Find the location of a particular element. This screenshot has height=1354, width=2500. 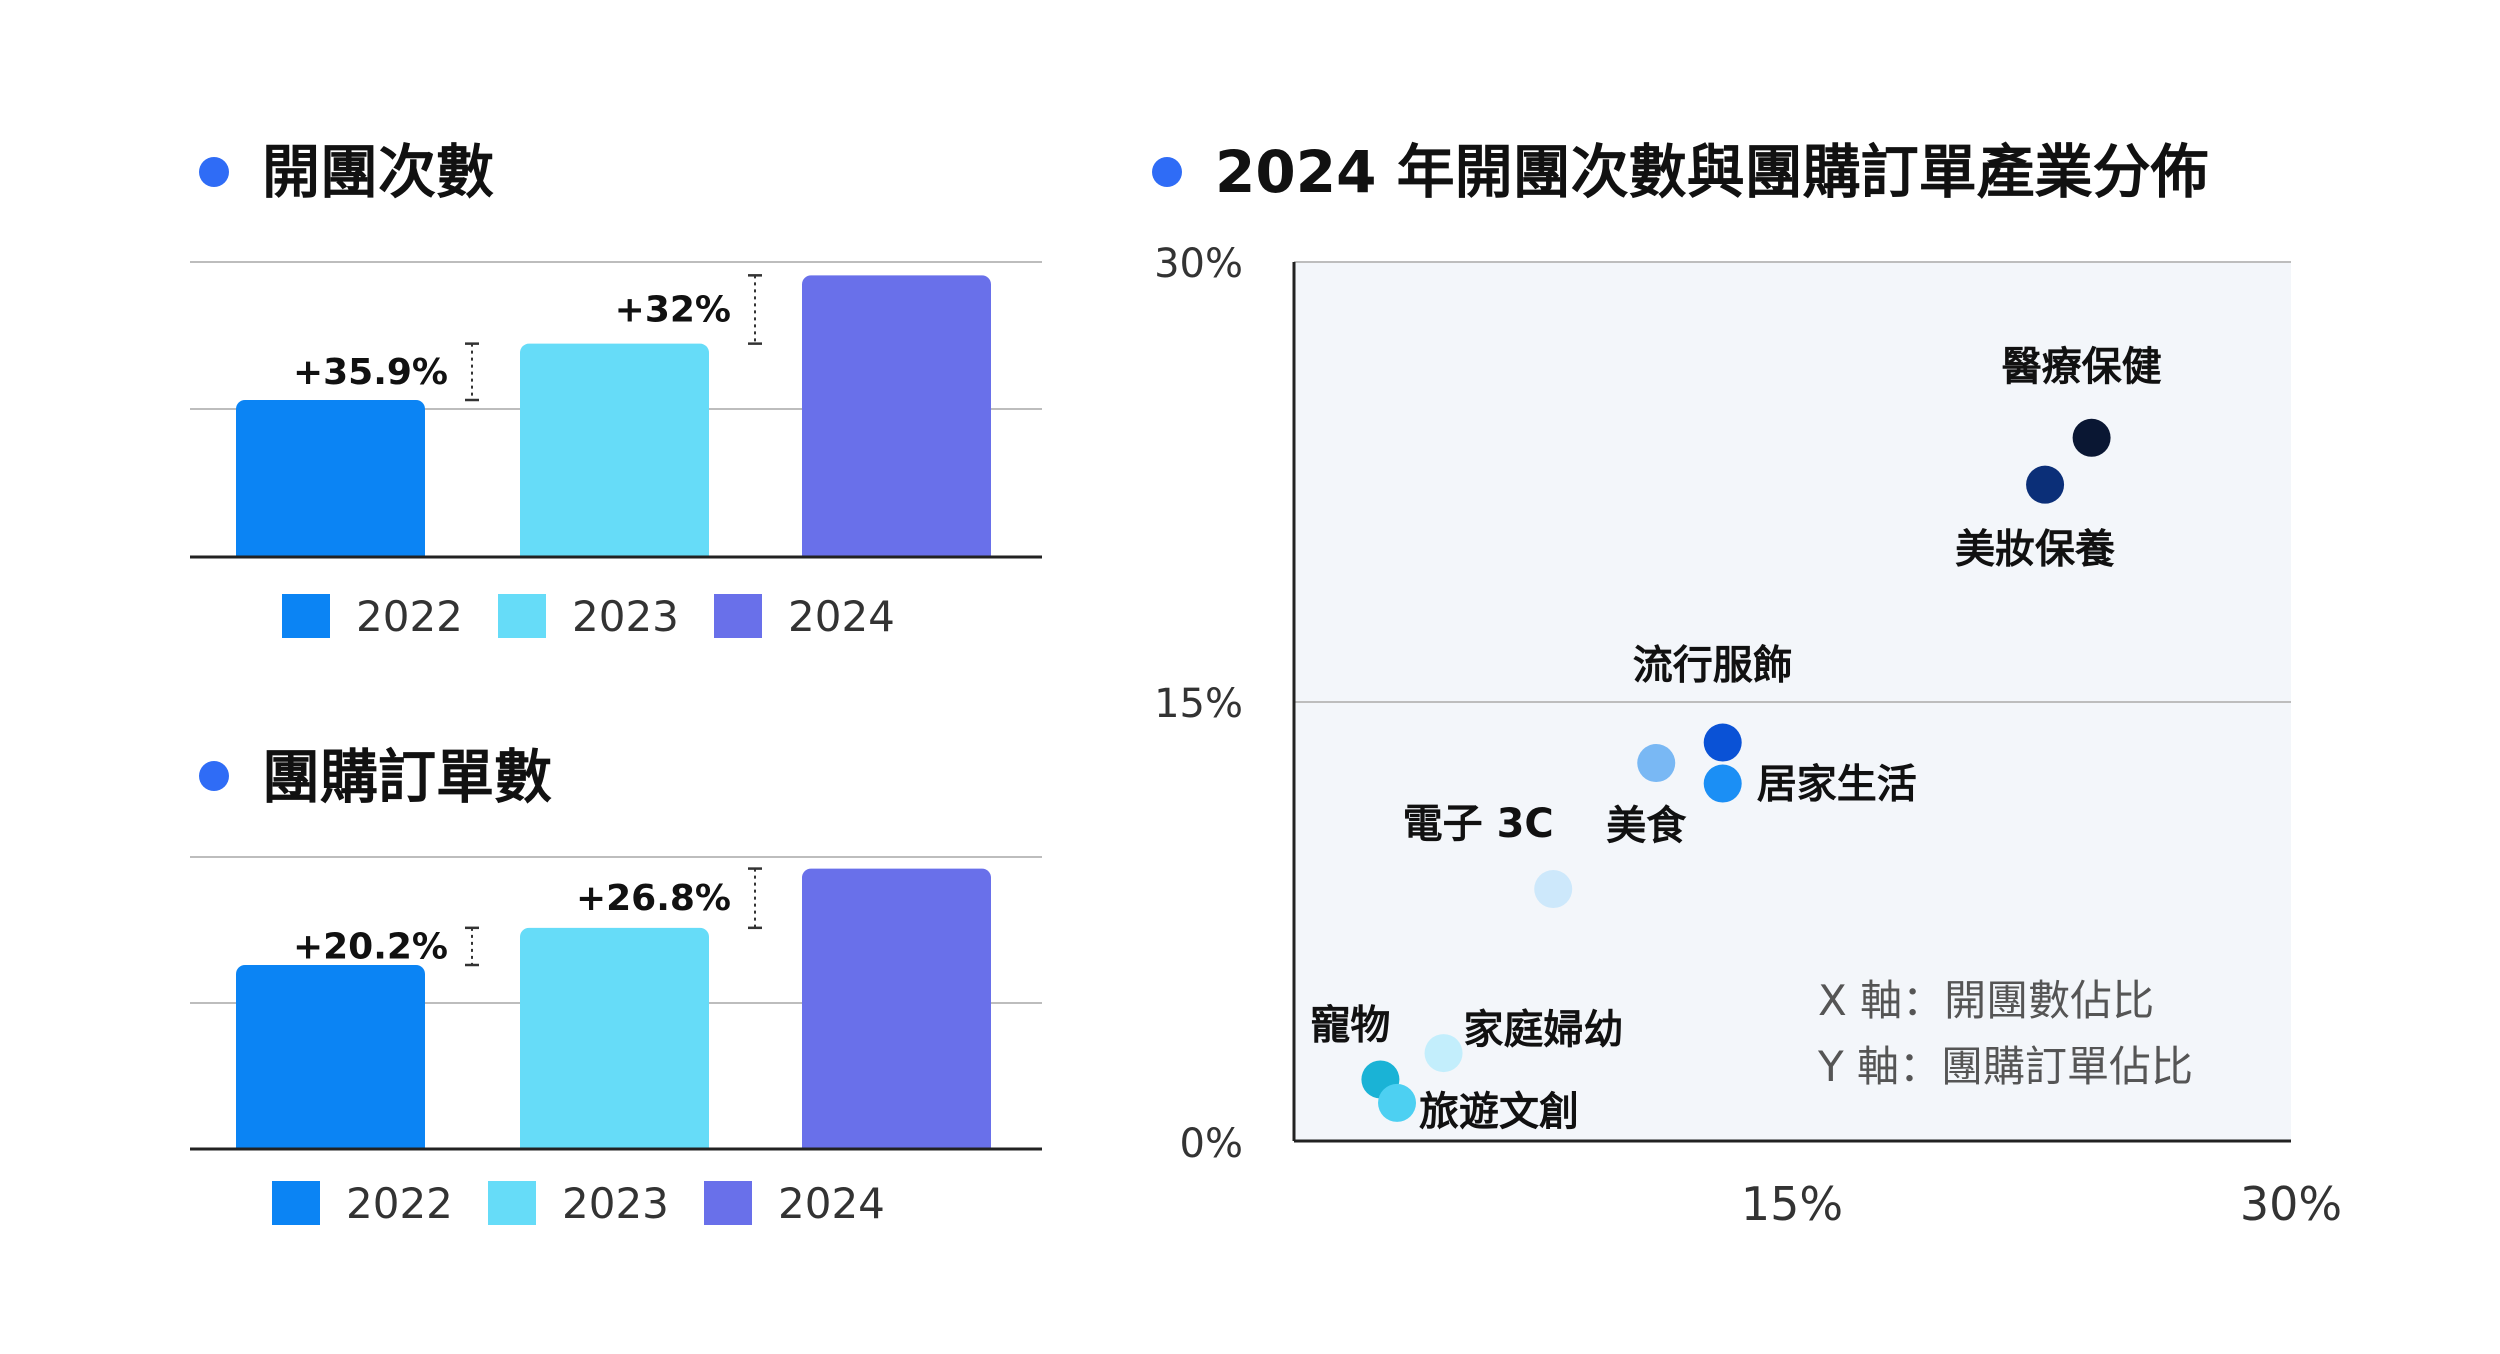

y-tick-label: 0% is located at coordinates (1211, 1144).